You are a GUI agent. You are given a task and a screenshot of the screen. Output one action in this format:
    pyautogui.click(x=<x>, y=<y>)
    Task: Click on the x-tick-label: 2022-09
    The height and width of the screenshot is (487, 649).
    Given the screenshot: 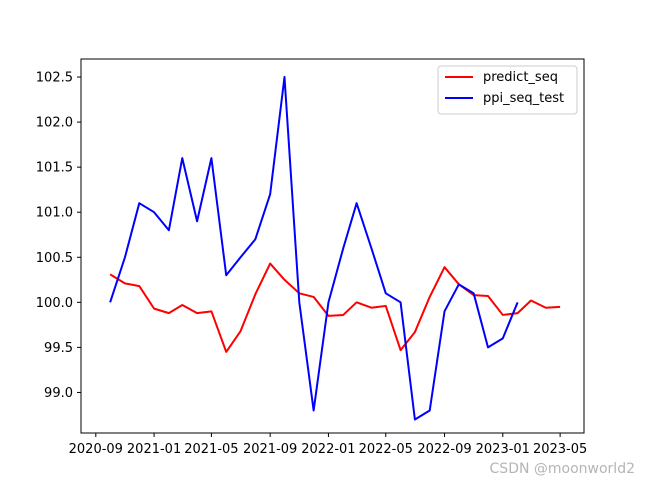 What is the action you would take?
    pyautogui.click(x=444, y=449)
    